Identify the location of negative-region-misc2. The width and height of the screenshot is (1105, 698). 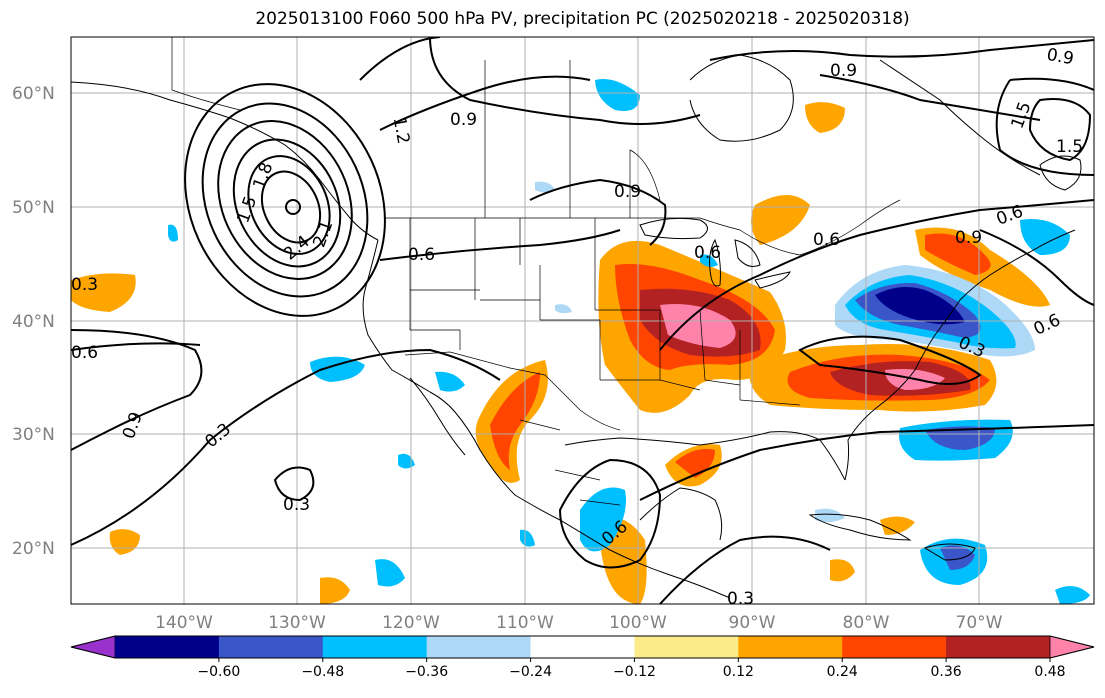
(563, 309).